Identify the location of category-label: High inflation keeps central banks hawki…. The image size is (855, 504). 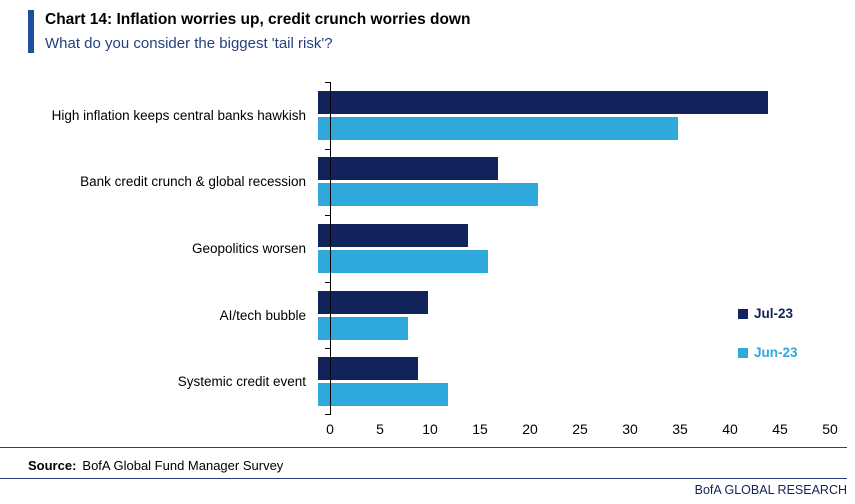
(178, 115).